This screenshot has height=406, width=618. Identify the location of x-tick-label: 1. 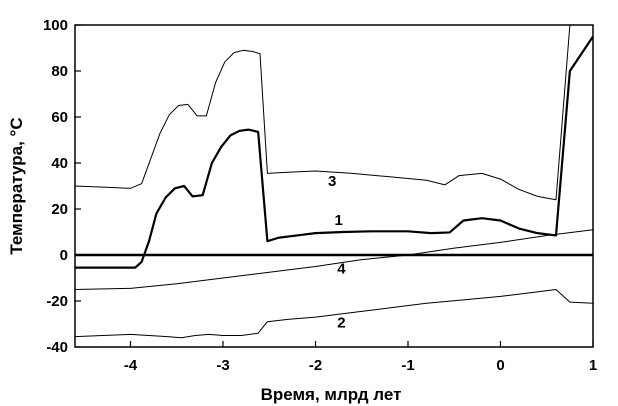
(593, 365).